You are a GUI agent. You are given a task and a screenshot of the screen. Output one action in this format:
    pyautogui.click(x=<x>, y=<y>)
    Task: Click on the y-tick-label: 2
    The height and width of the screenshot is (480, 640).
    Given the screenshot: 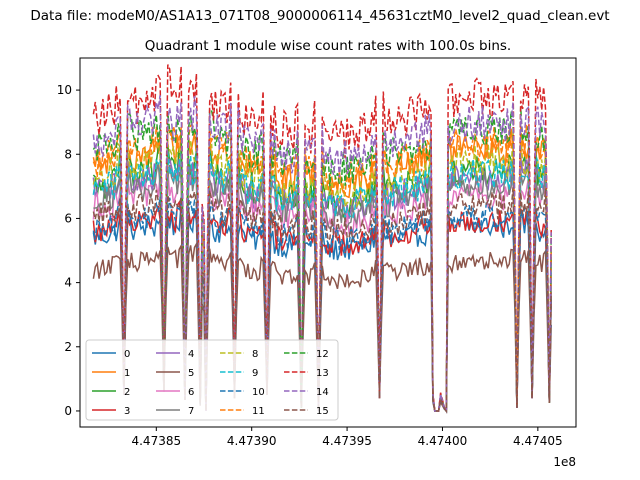 What is the action you would take?
    pyautogui.click(x=68, y=347)
    